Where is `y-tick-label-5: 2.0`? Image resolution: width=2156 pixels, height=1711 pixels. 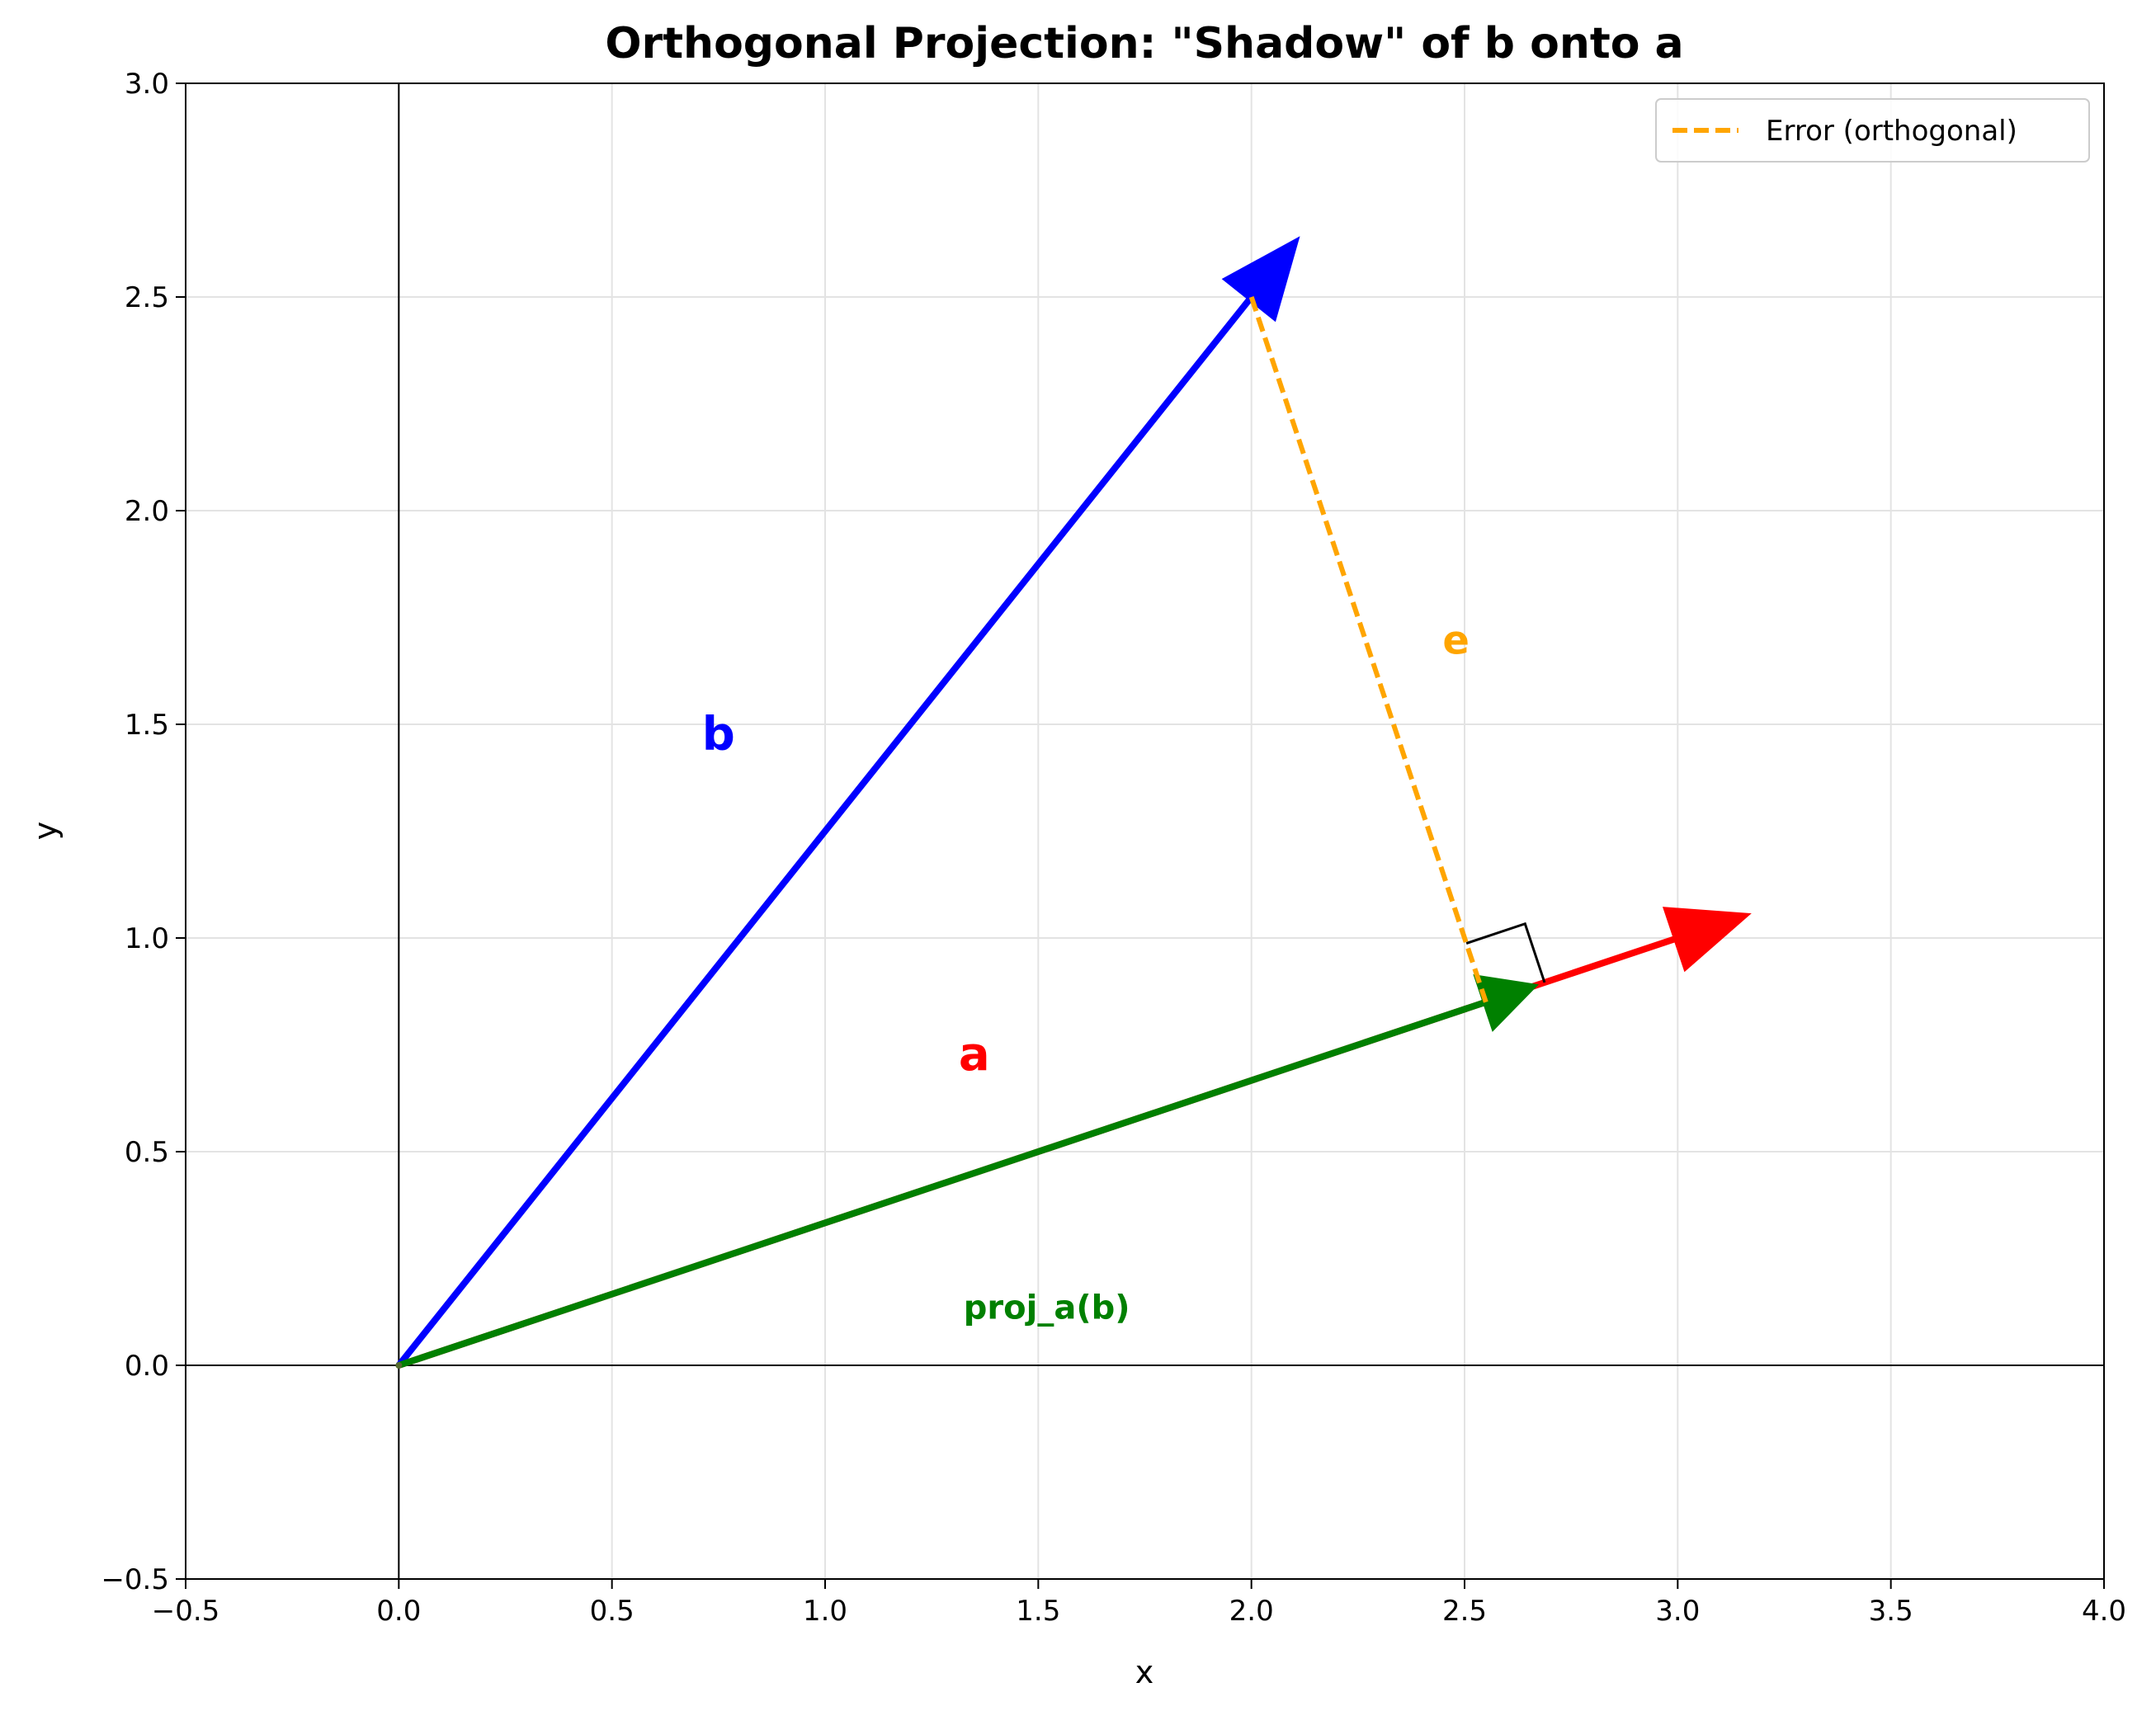
y-tick-label-5: 2.0 is located at coordinates (147, 511).